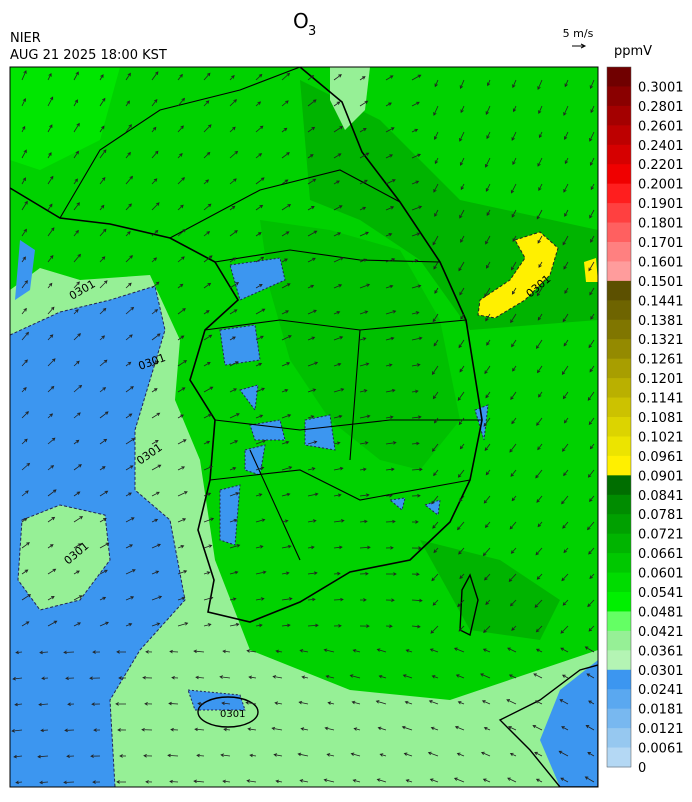  Describe the element at coordinates (661, 612) in the screenshot. I see `colorbar-label: 0.0481` at that location.